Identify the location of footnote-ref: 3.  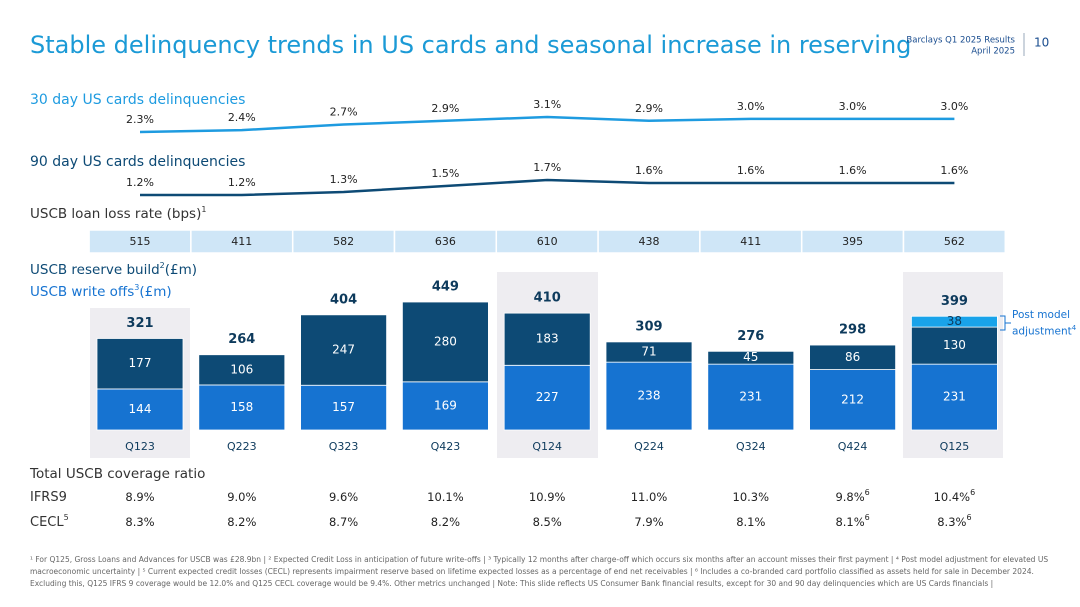
(136, 287).